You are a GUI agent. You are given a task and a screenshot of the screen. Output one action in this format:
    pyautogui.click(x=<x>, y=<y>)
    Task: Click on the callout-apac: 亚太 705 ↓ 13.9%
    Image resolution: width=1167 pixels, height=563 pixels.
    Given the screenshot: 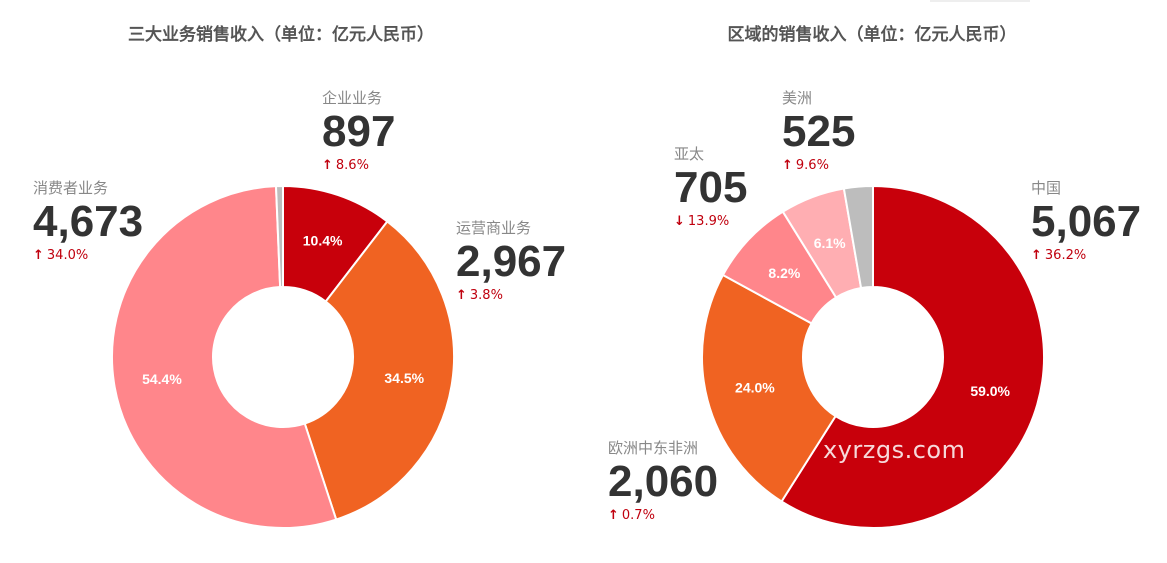 What is the action you would take?
    pyautogui.click(x=710, y=188)
    